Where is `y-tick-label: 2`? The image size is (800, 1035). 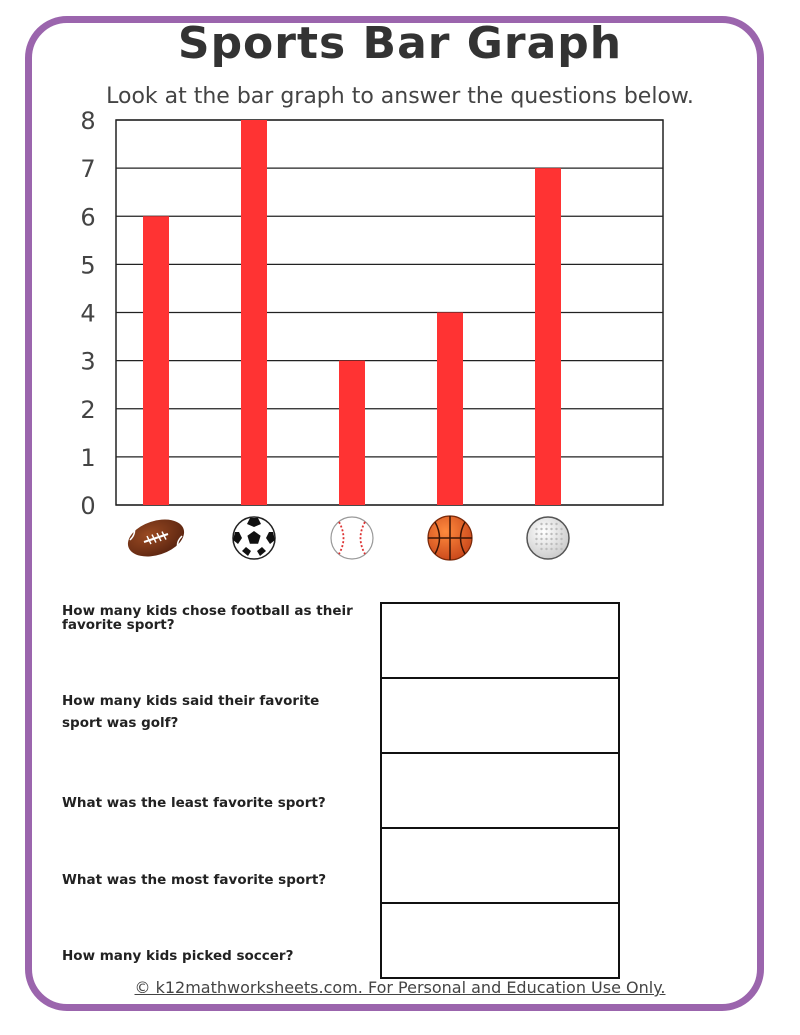 y-tick-label: 2 is located at coordinates (87, 410).